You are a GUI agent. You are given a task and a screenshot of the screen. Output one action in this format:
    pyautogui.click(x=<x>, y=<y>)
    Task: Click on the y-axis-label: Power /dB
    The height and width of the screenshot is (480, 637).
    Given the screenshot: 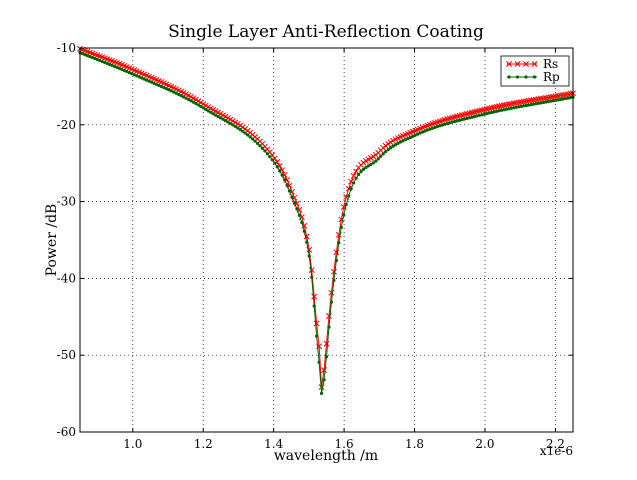 What is the action you would take?
    pyautogui.click(x=52, y=240)
    